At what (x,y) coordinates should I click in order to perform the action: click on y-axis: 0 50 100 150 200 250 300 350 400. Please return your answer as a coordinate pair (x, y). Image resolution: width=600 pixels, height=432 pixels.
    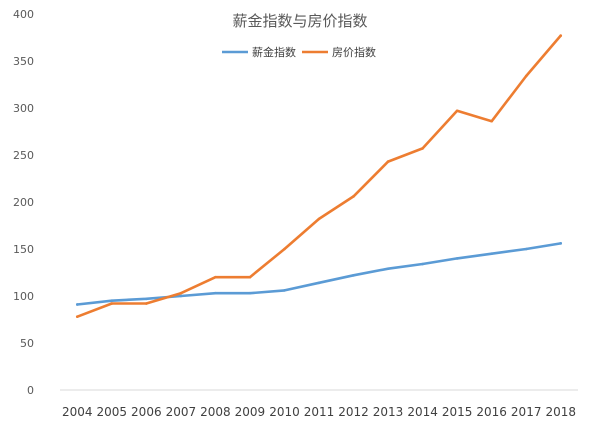
    Looking at the image, I should click on (23, 202).